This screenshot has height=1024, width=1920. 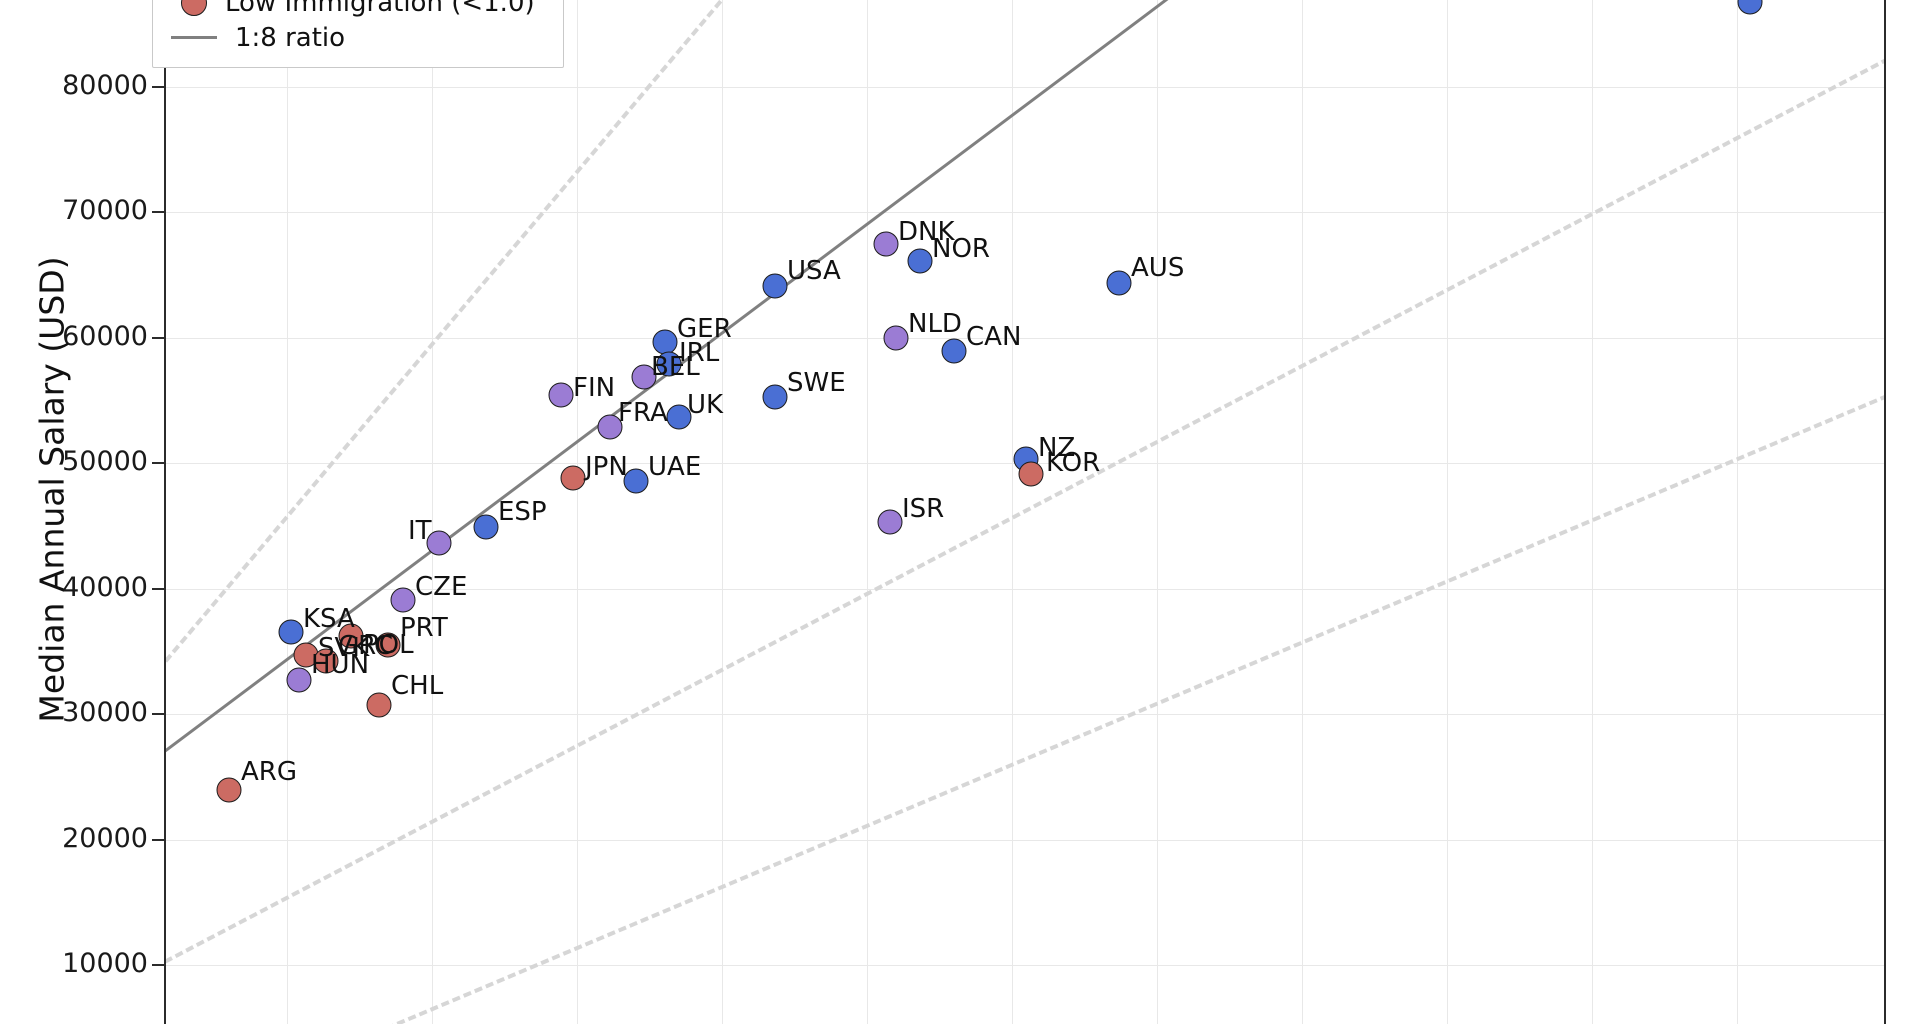 What do you see at coordinates (105, 336) in the screenshot?
I see `y-tick-label: 60000` at bounding box center [105, 336].